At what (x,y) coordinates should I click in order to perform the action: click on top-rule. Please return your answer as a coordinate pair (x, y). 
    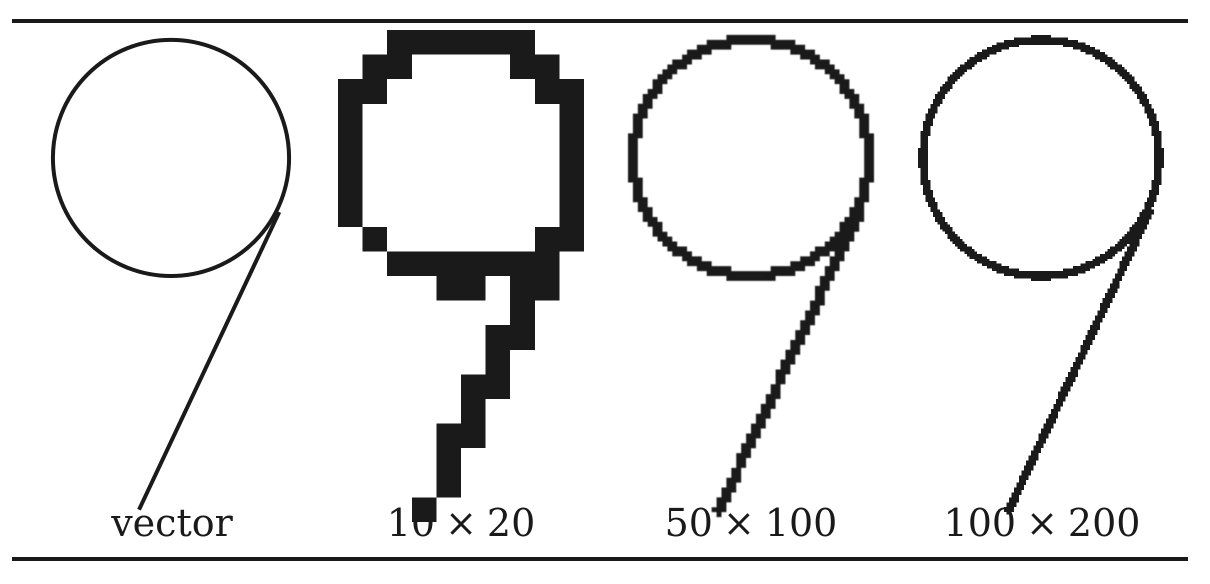
    Looking at the image, I should click on (600, 21).